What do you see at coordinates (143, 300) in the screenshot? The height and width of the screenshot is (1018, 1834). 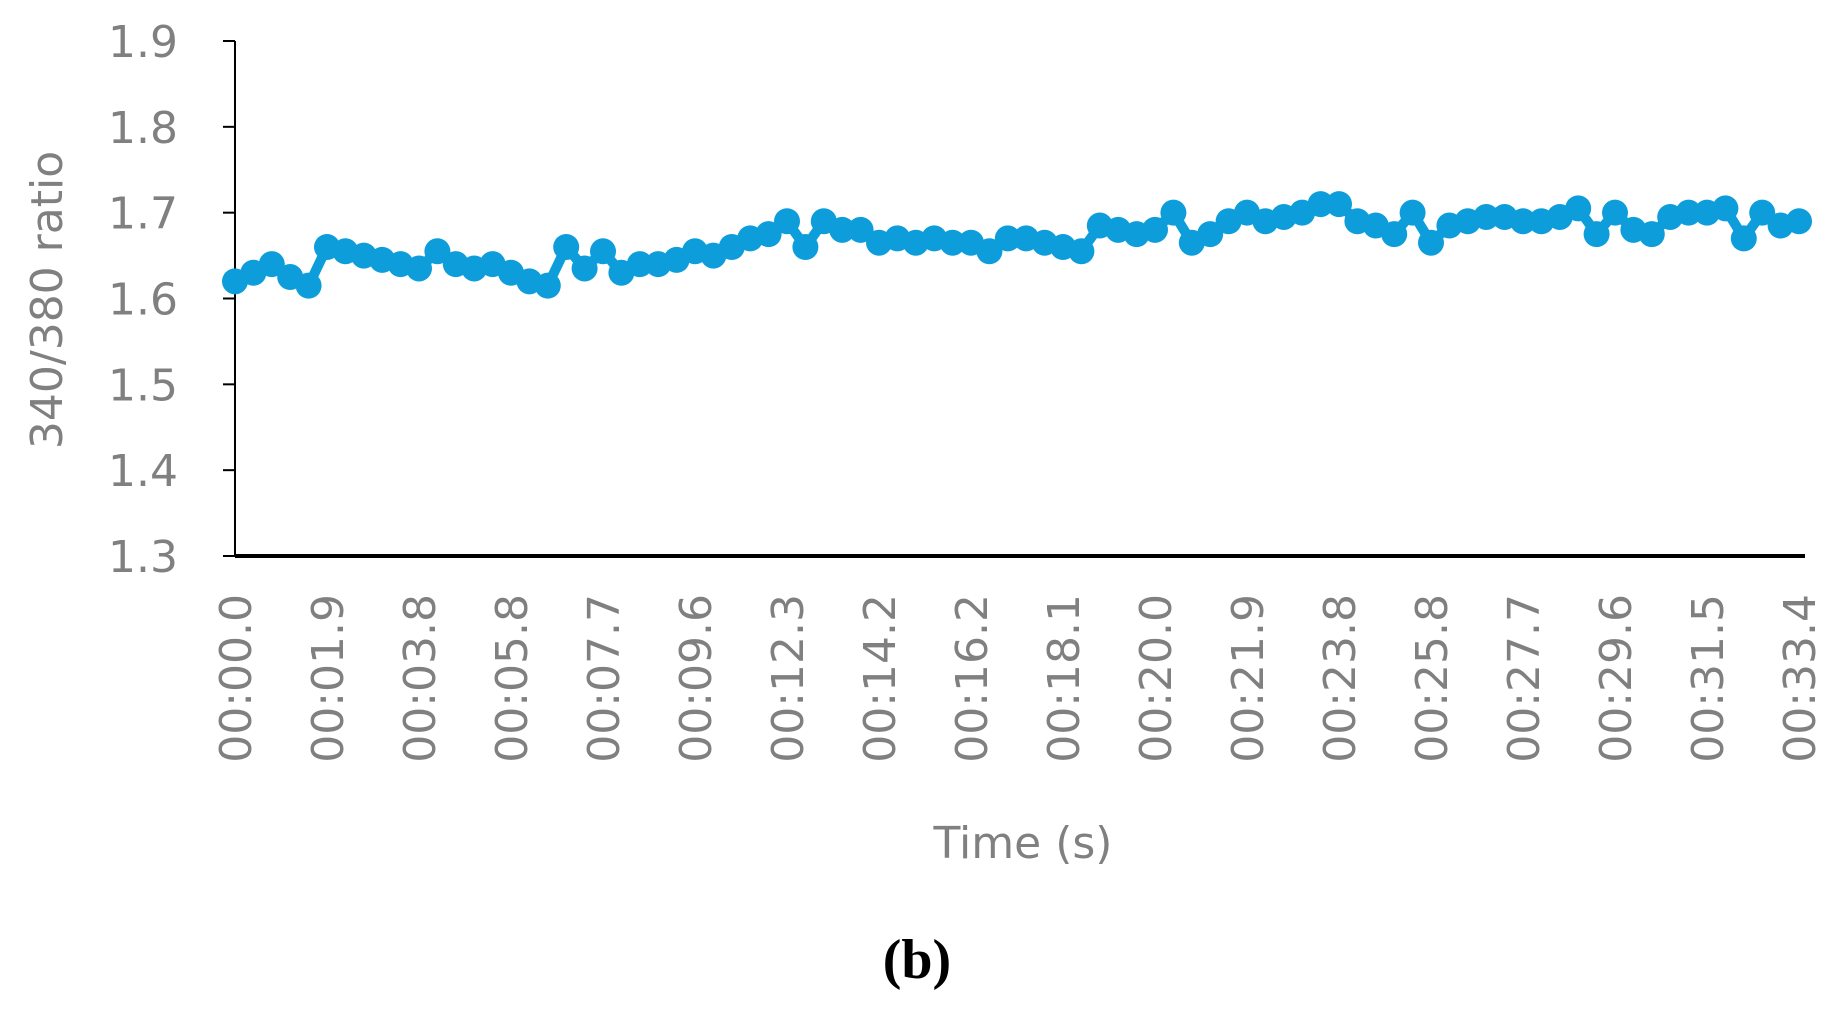 I see `y-tick-label: 1.6` at bounding box center [143, 300].